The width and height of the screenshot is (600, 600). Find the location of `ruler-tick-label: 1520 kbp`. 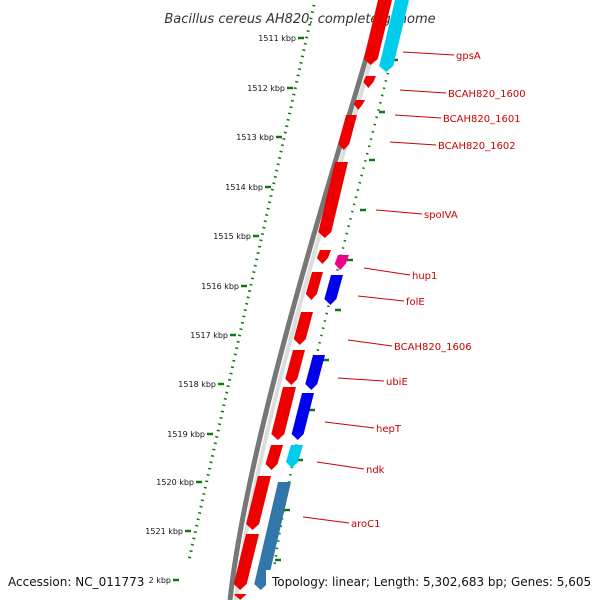

ruler-tick-label: 1520 kbp is located at coordinates (175, 482).